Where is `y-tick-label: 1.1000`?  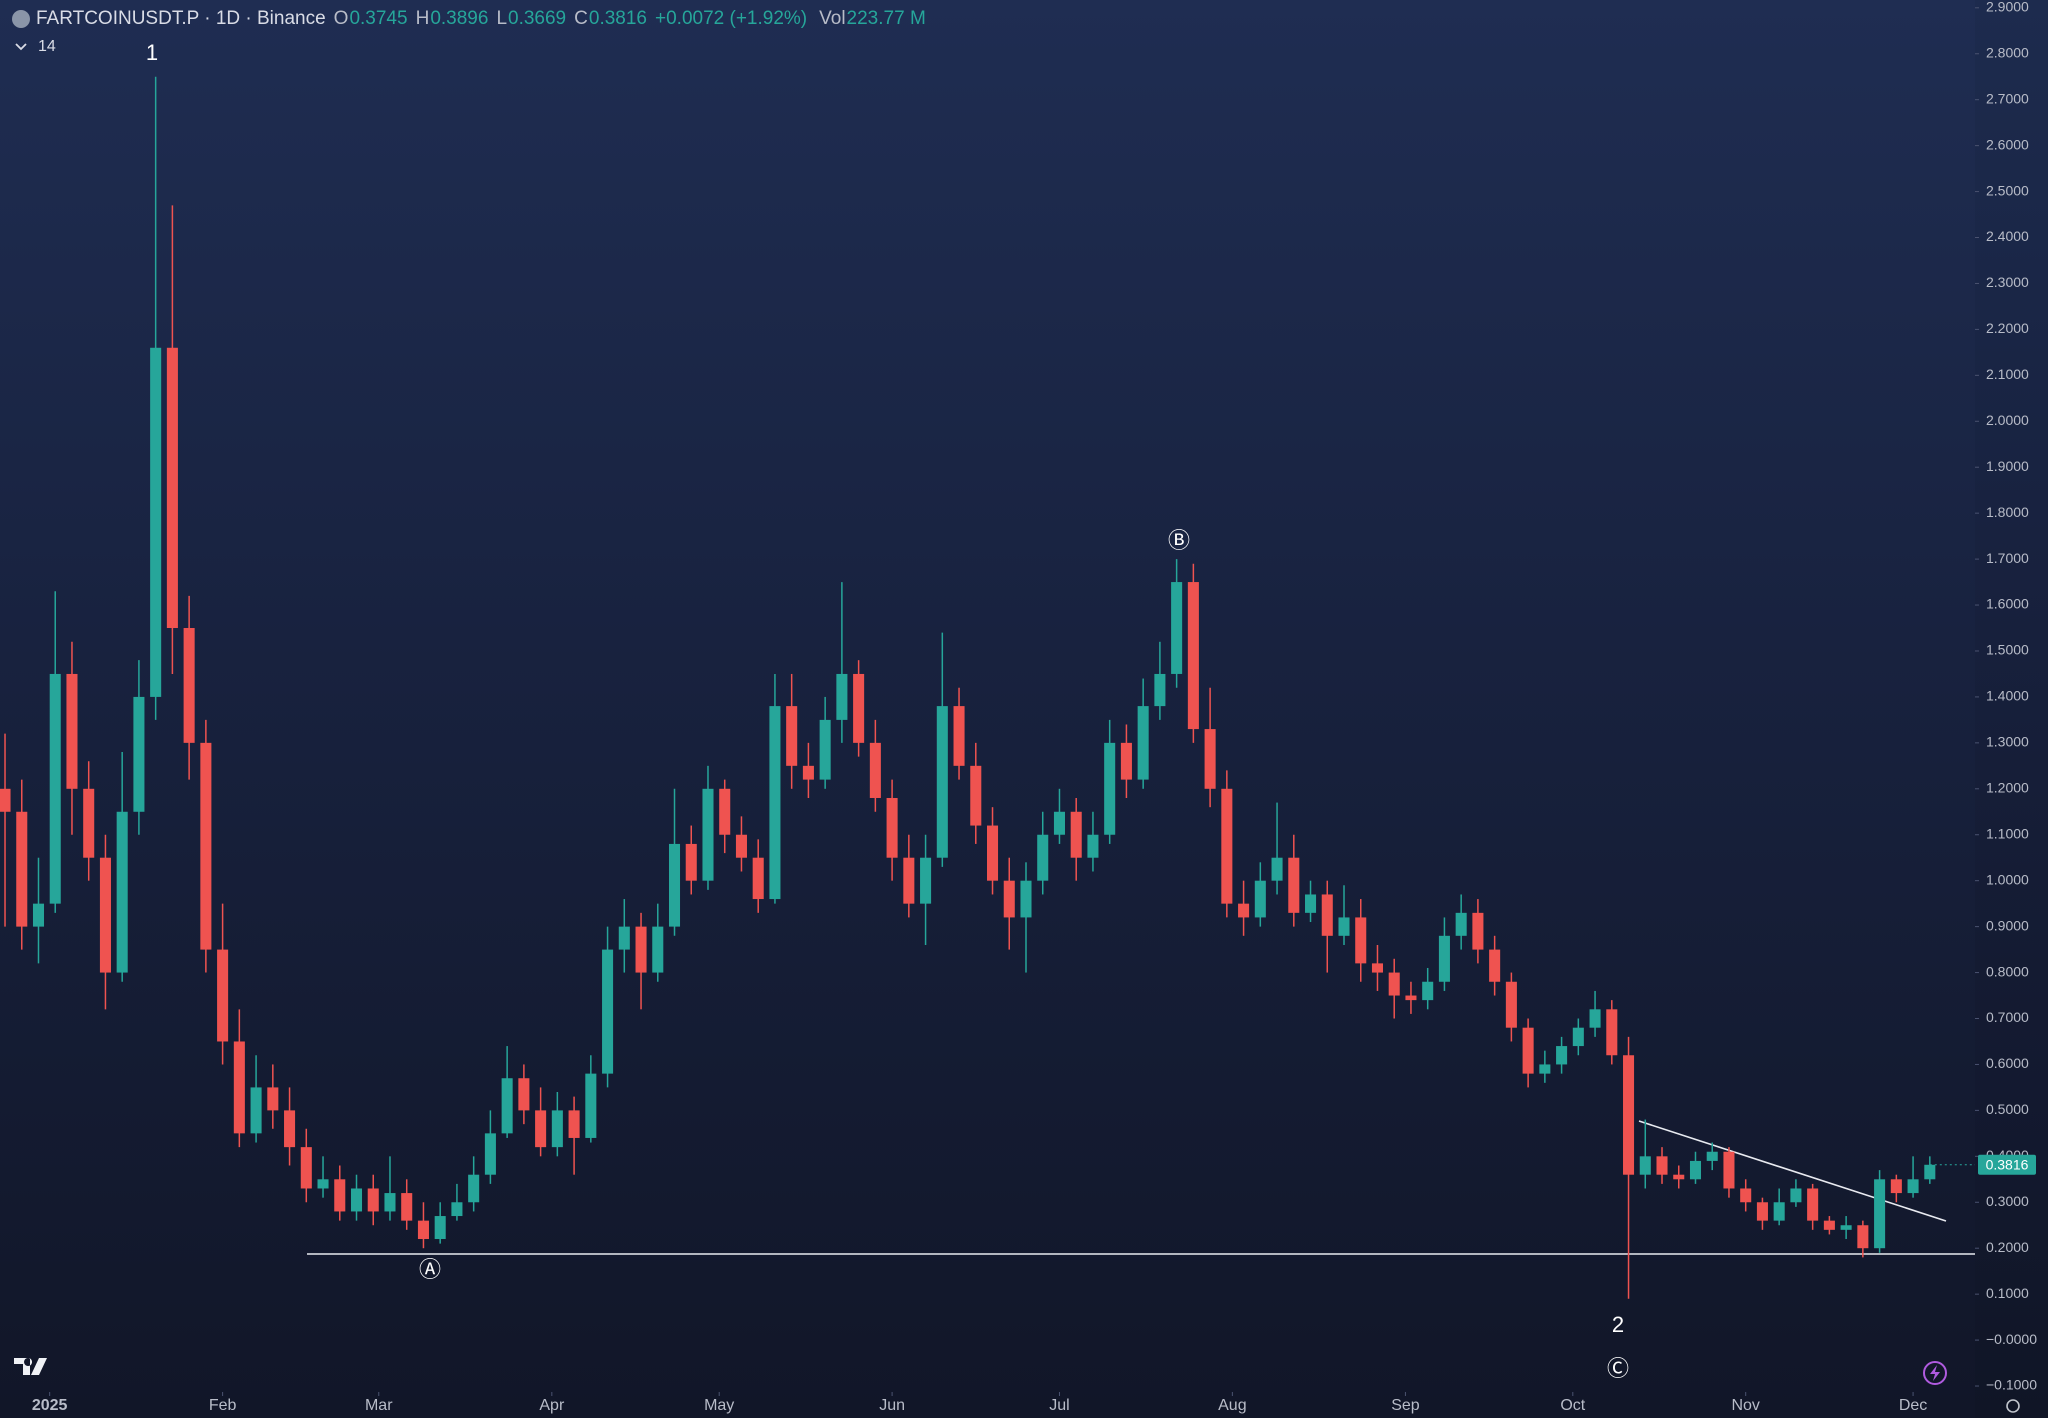 y-tick-label: 1.1000 is located at coordinates (2007, 833).